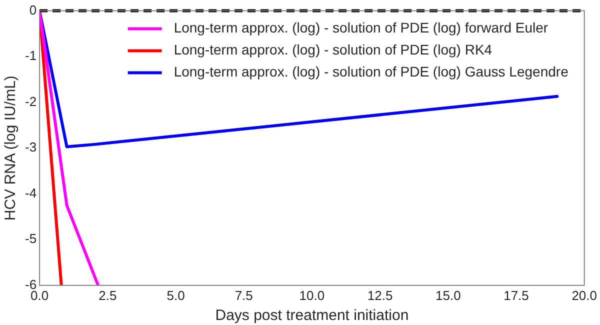  What do you see at coordinates (30, 238) in the screenshot?
I see `y-tick-label: -5` at bounding box center [30, 238].